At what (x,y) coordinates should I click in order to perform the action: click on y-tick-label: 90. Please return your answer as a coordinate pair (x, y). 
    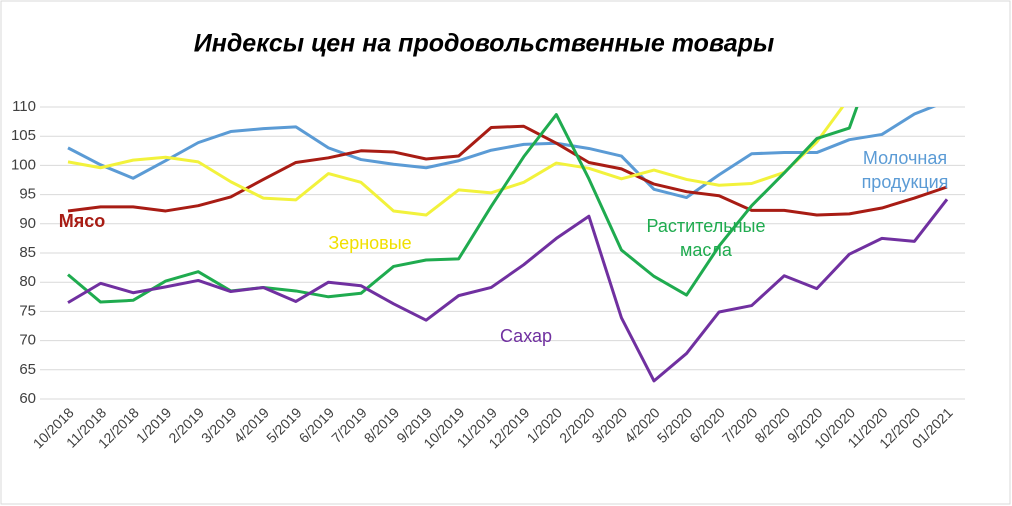
    Looking at the image, I should click on (27, 223).